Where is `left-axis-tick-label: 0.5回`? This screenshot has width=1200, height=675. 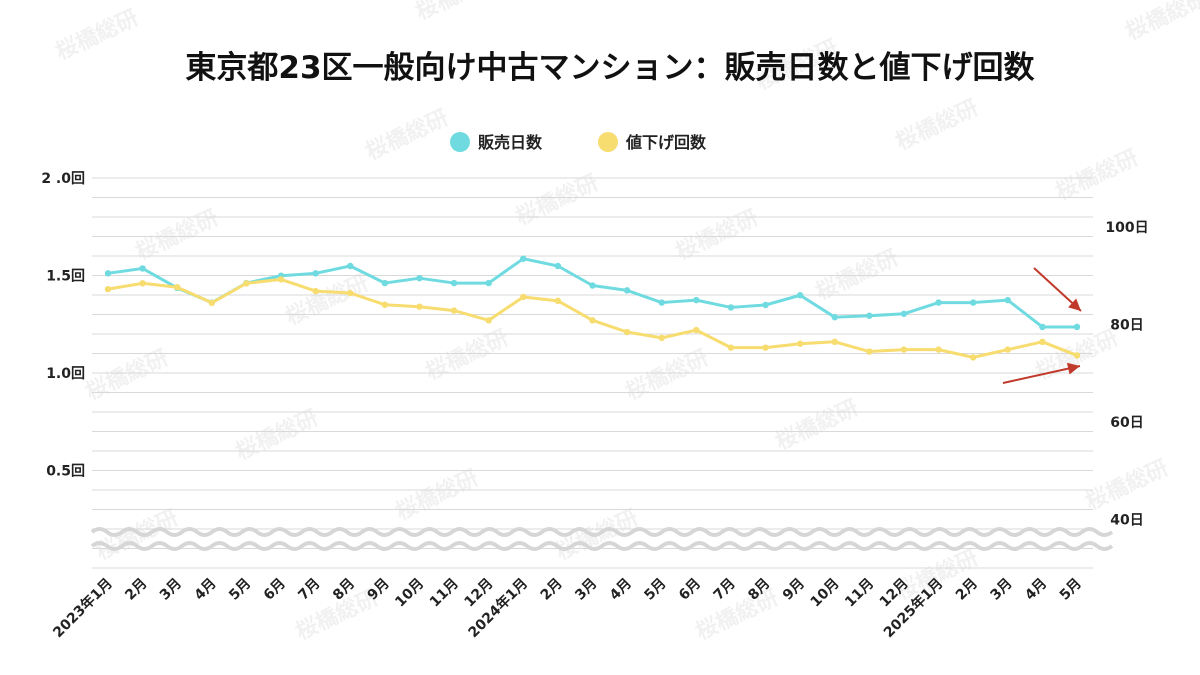 left-axis-tick-label: 0.5回 is located at coordinates (65, 472).